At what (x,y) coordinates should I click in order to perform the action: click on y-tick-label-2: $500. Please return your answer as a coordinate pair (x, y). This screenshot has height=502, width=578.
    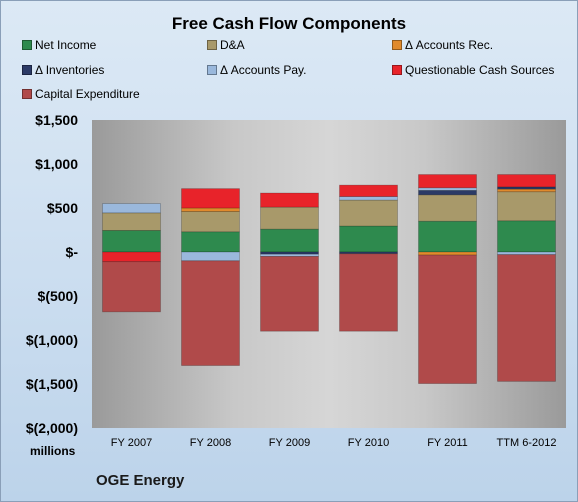
    Looking at the image, I should click on (62, 208).